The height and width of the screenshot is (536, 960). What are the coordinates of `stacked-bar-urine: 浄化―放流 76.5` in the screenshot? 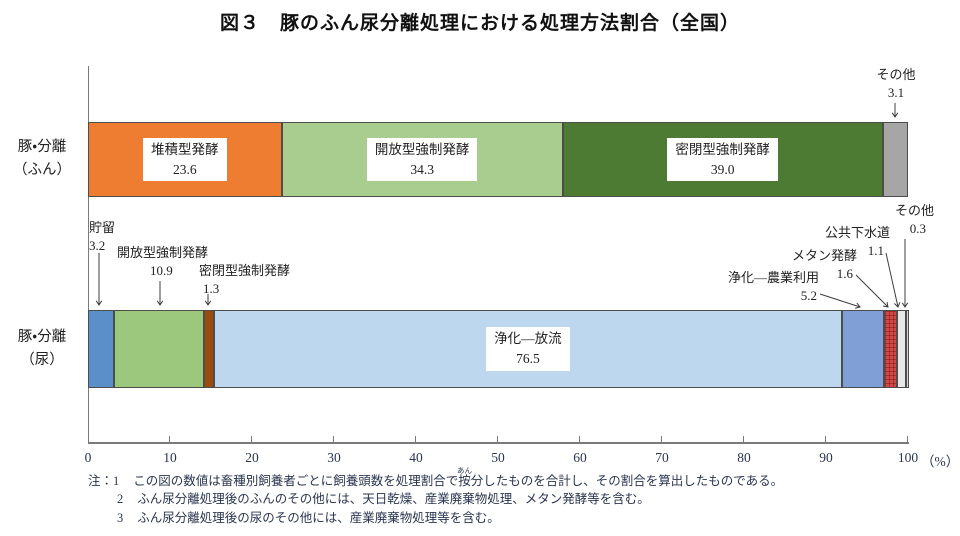 It's located at (498, 349).